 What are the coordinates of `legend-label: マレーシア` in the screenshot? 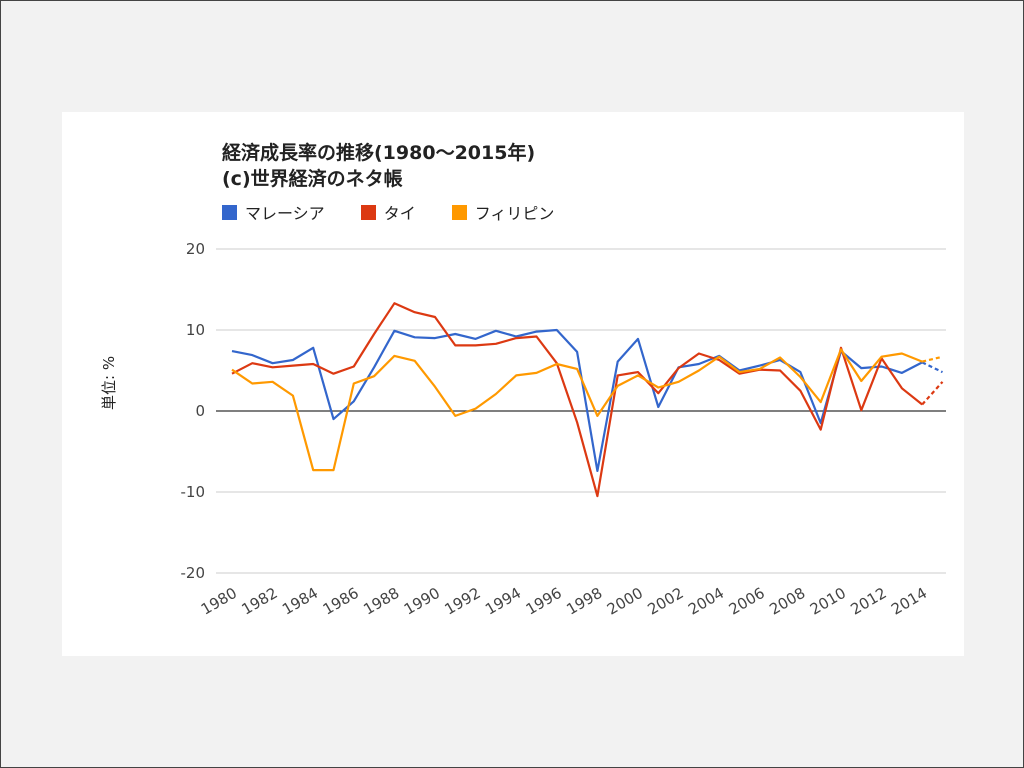 It's located at (285, 213).